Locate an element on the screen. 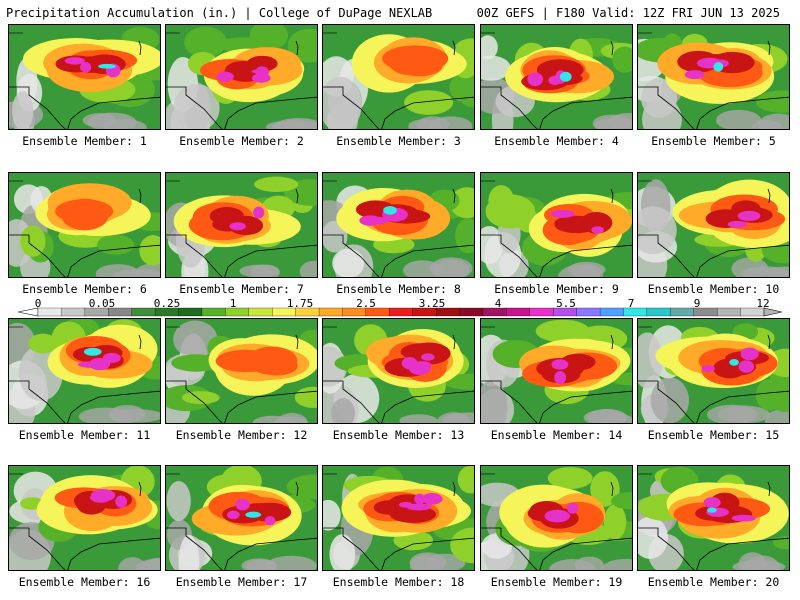 The width and height of the screenshot is (800, 600). colorbar-tick-label: 9 is located at coordinates (697, 303).